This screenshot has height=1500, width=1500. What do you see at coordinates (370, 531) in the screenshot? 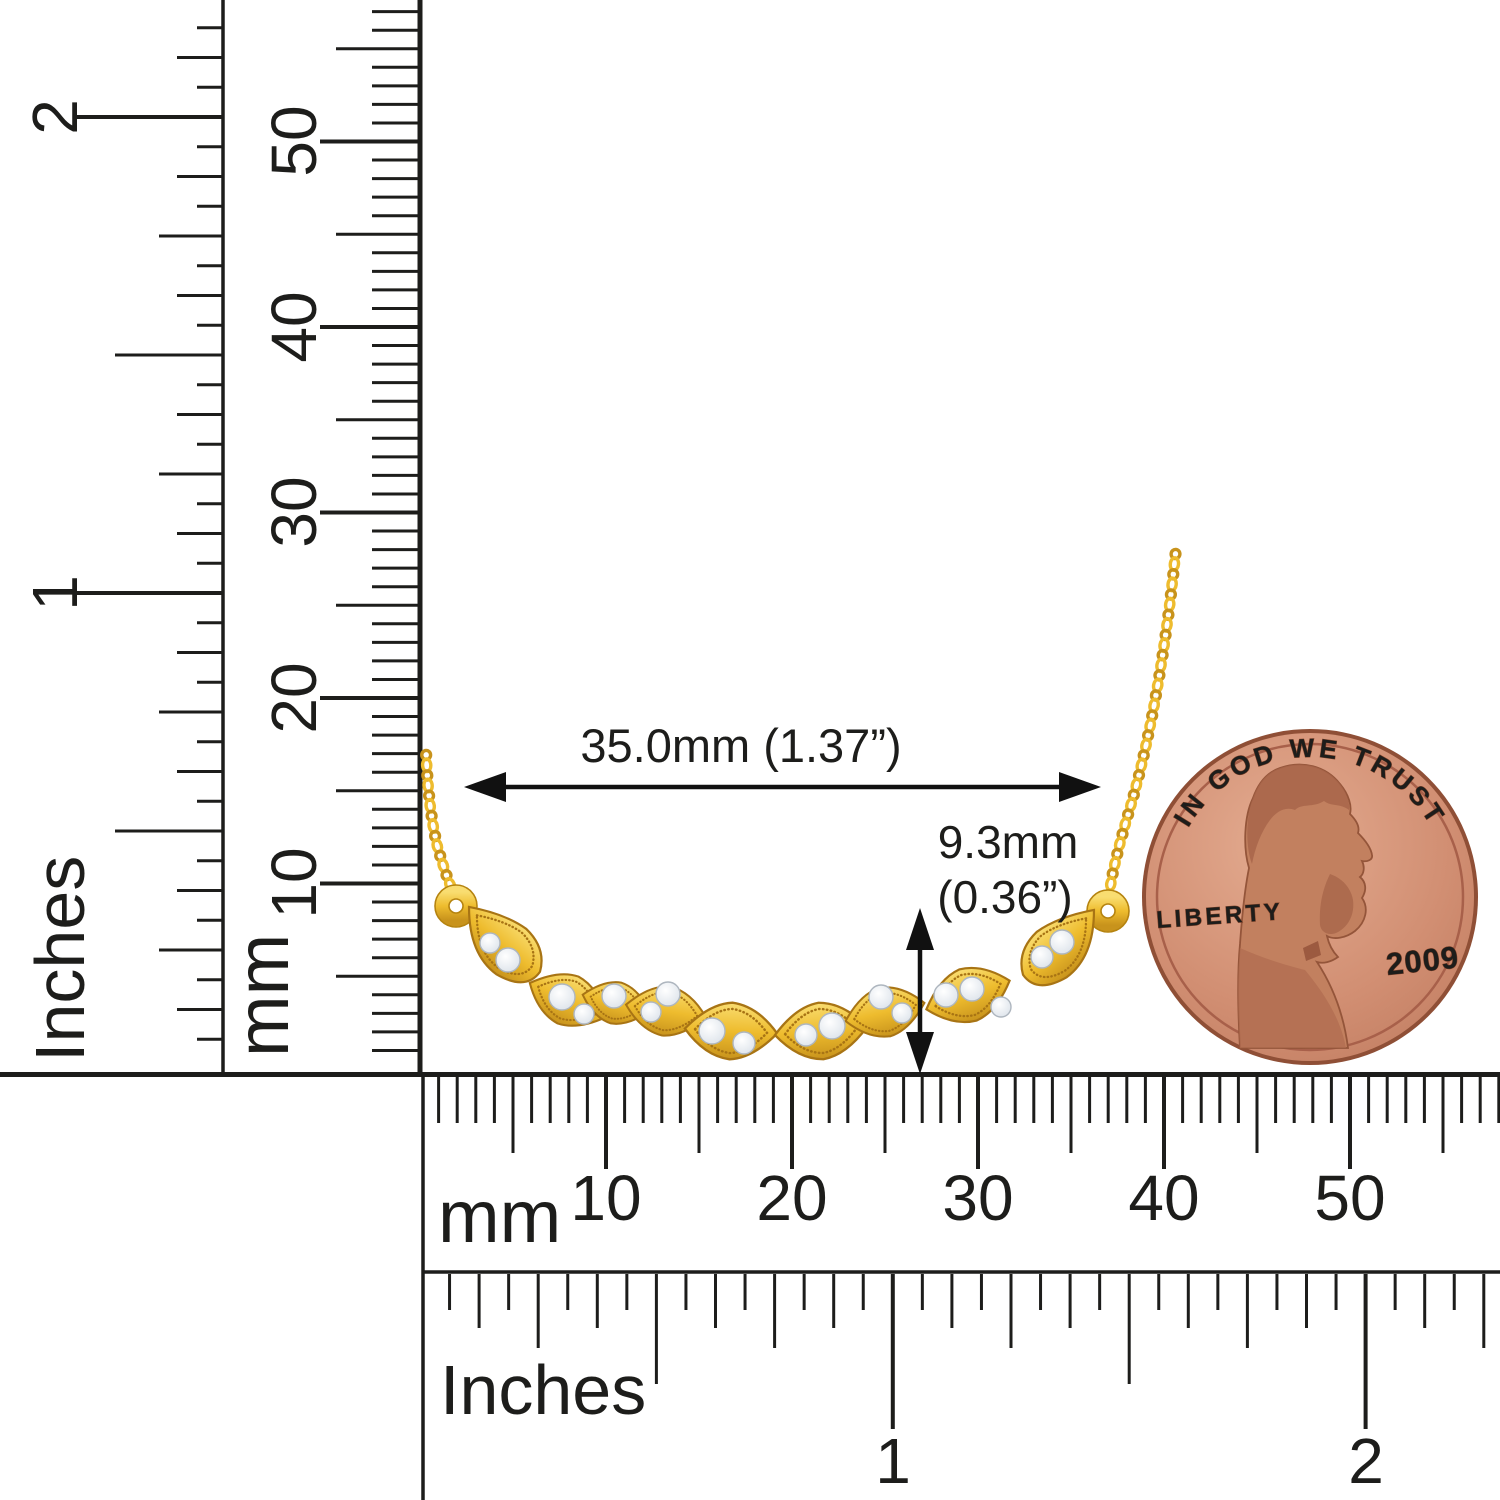
I see `left-mm-ruler-ticks` at bounding box center [370, 531].